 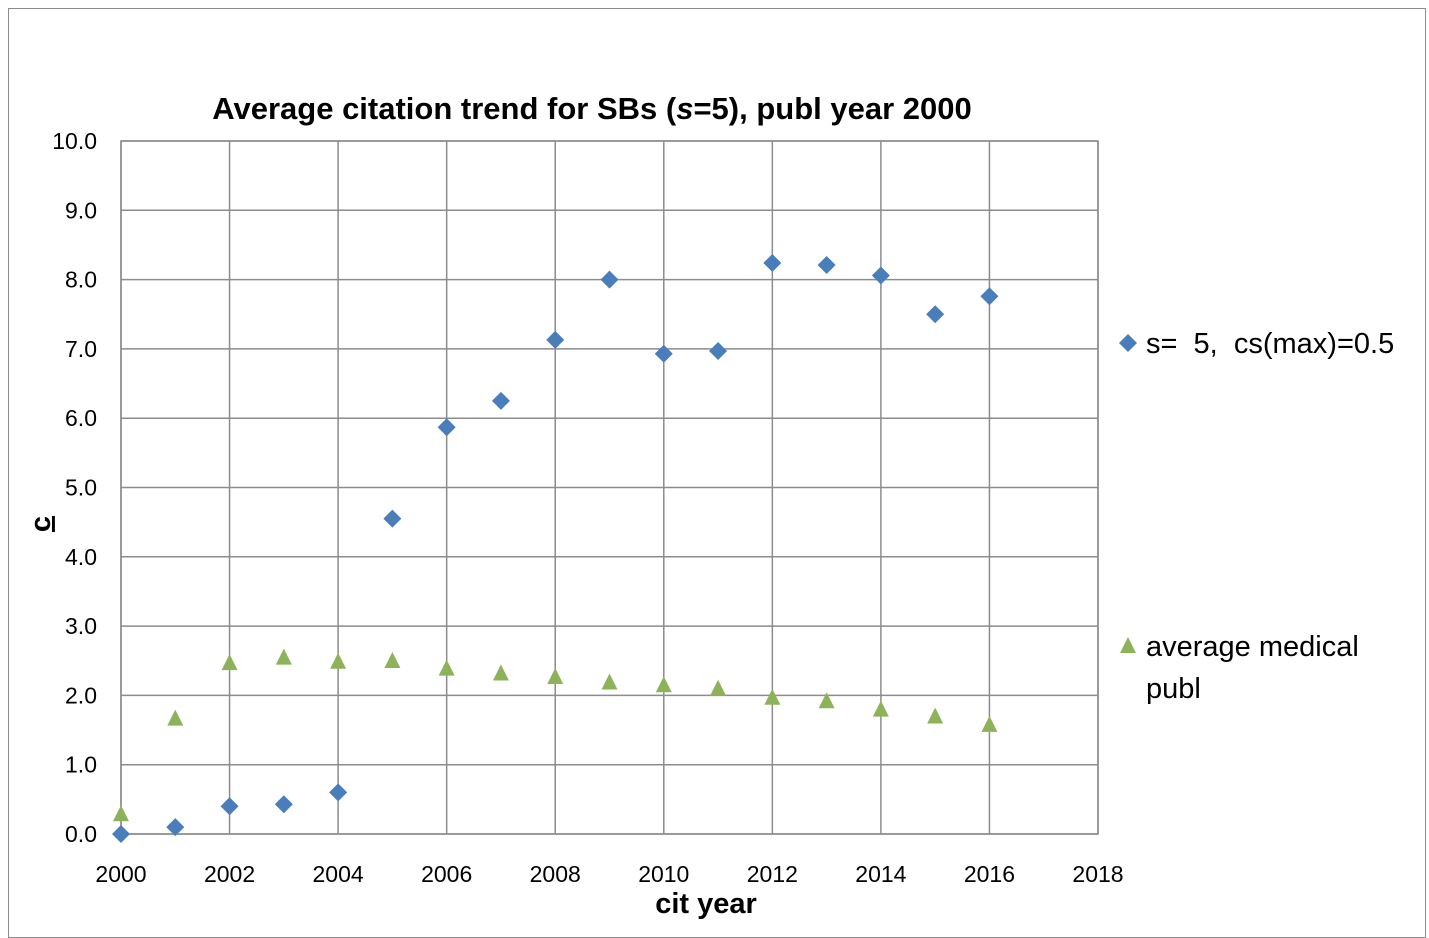 What do you see at coordinates (81, 557) in the screenshot?
I see `y-tick-label: 4.0` at bounding box center [81, 557].